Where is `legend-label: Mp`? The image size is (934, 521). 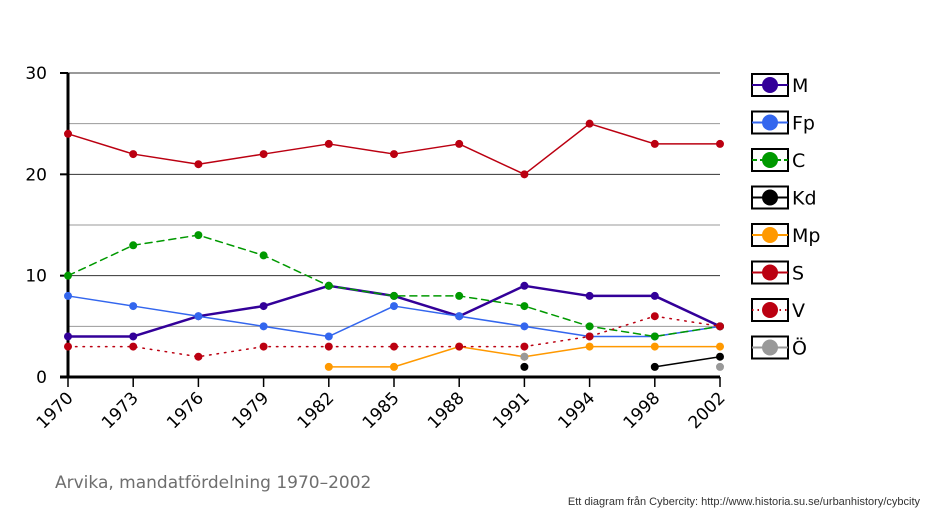 legend-label: Mp is located at coordinates (806, 236).